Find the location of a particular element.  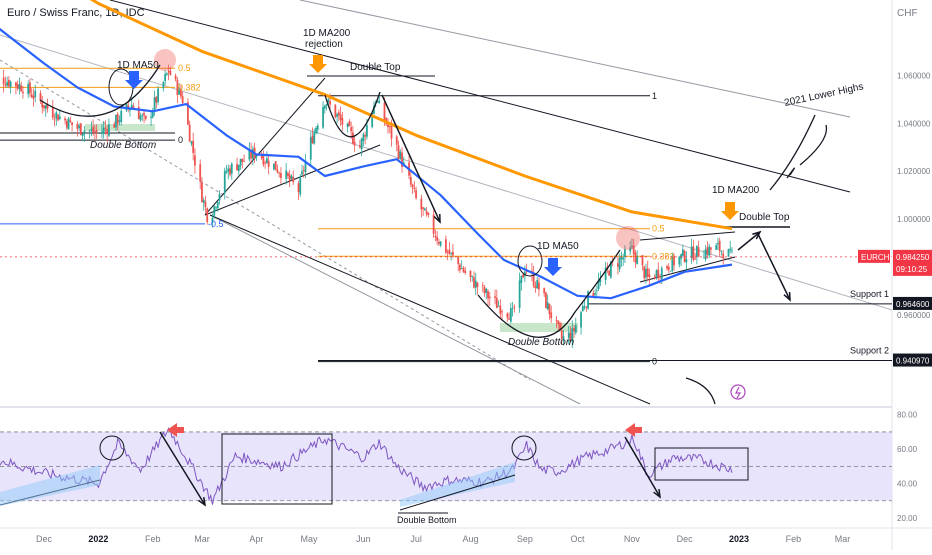

bounce-arrow-head is located at coordinates (757, 235).